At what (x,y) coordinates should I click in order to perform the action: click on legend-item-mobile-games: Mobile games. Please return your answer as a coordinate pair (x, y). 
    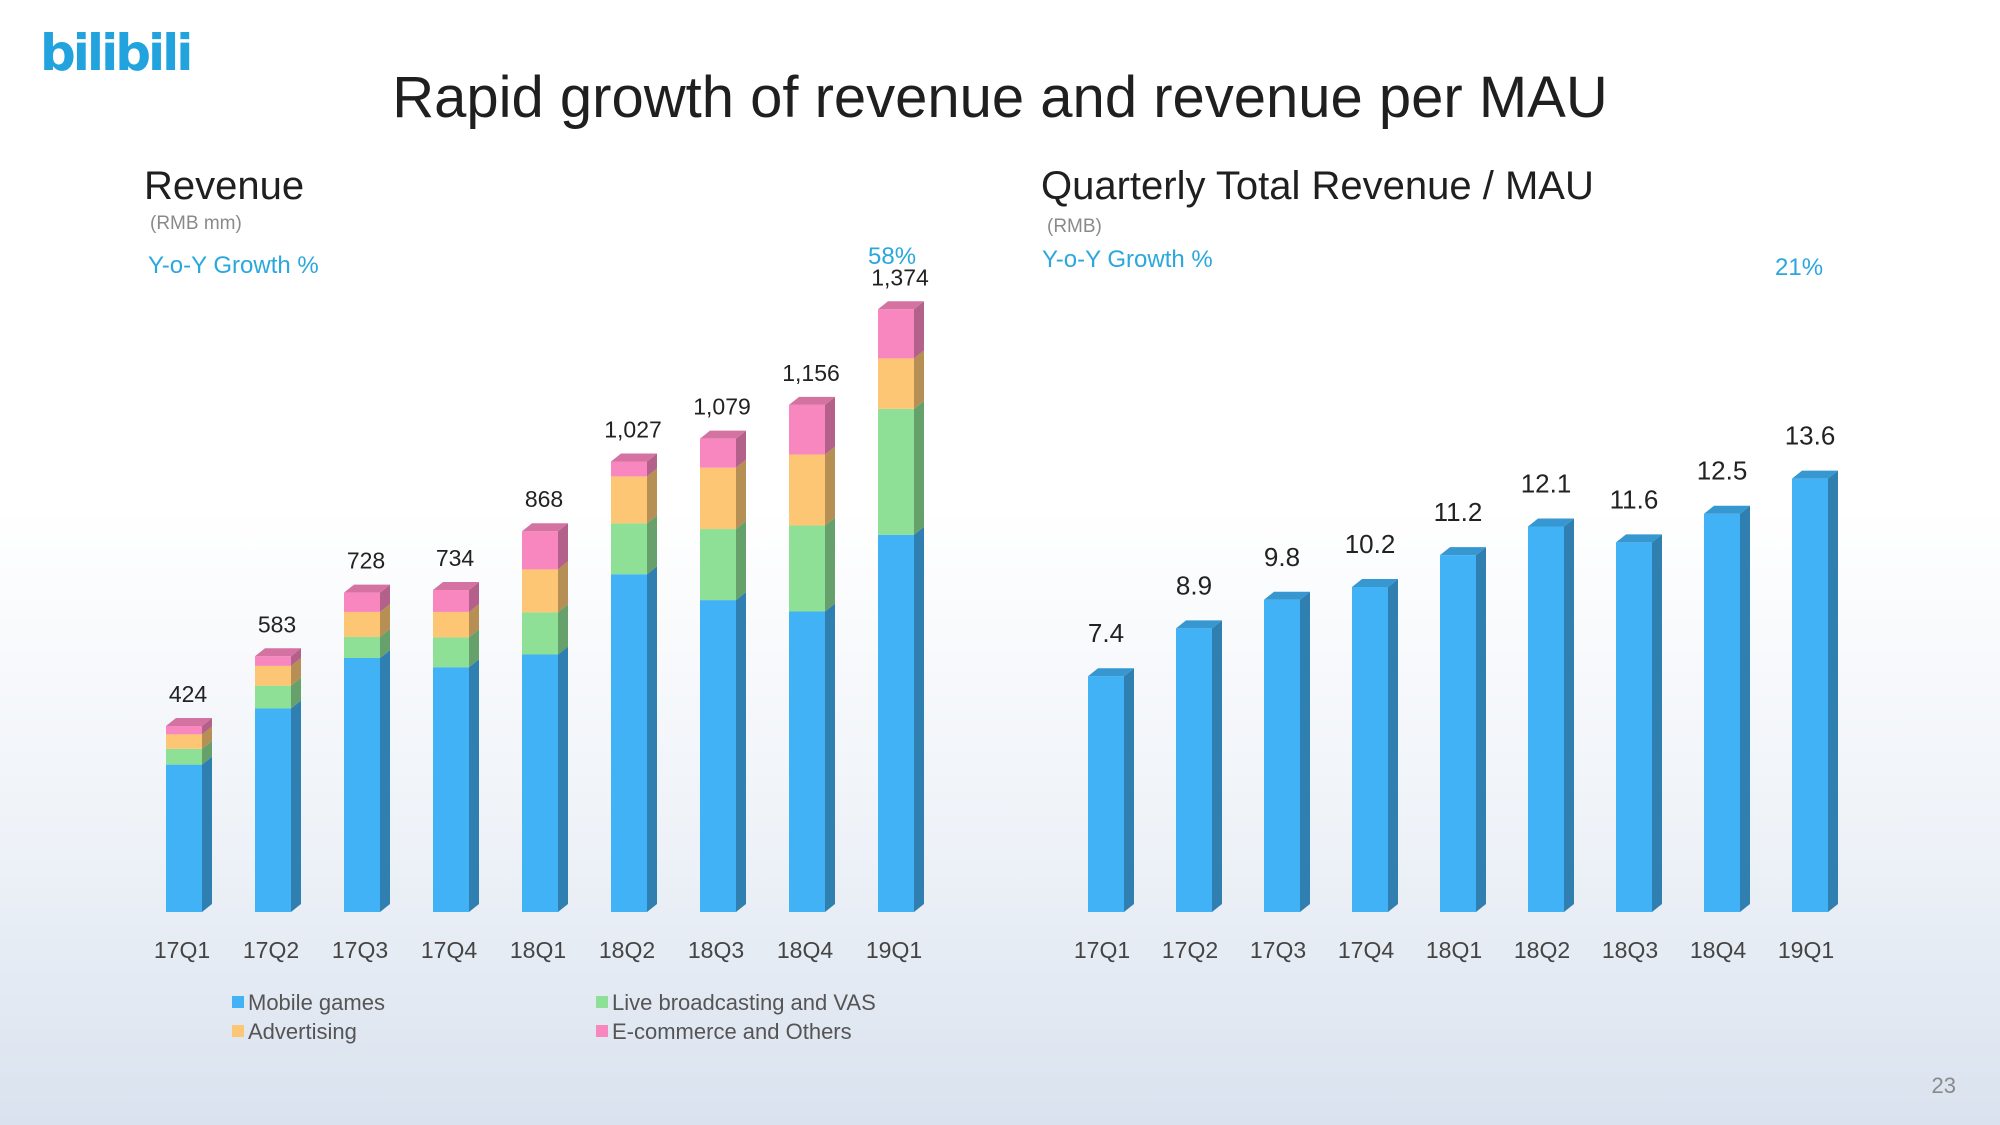
    Looking at the image, I should click on (308, 1003).